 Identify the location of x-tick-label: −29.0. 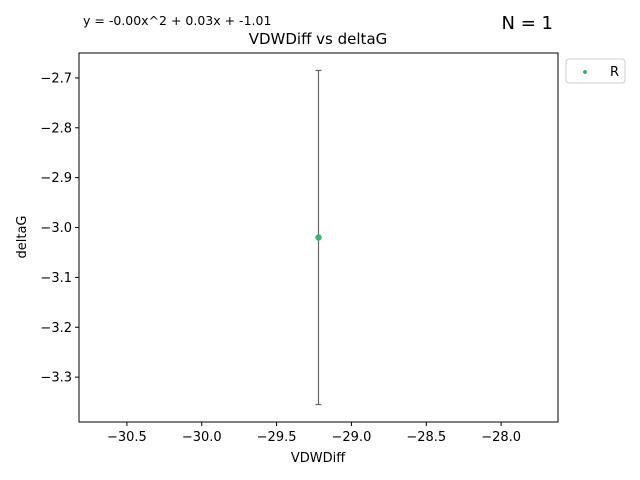
(352, 437).